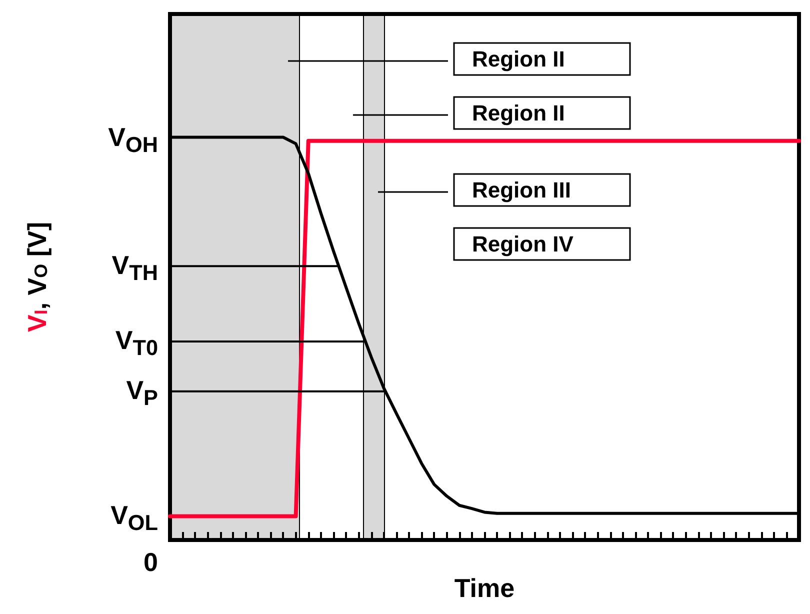 This screenshot has height=614, width=810. Describe the element at coordinates (151, 561) in the screenshot. I see `text: 0` at that location.